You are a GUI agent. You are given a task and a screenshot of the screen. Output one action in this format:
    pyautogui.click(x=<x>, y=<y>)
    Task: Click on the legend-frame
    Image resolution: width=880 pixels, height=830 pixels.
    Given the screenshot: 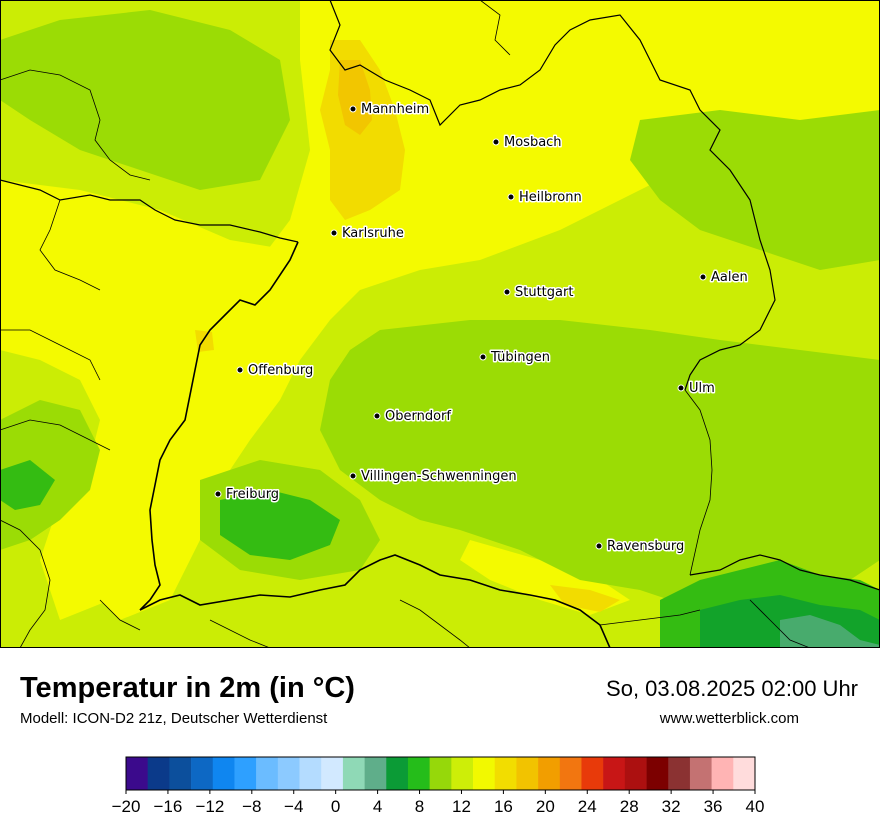 What is the action you would take?
    pyautogui.click(x=440, y=773)
    